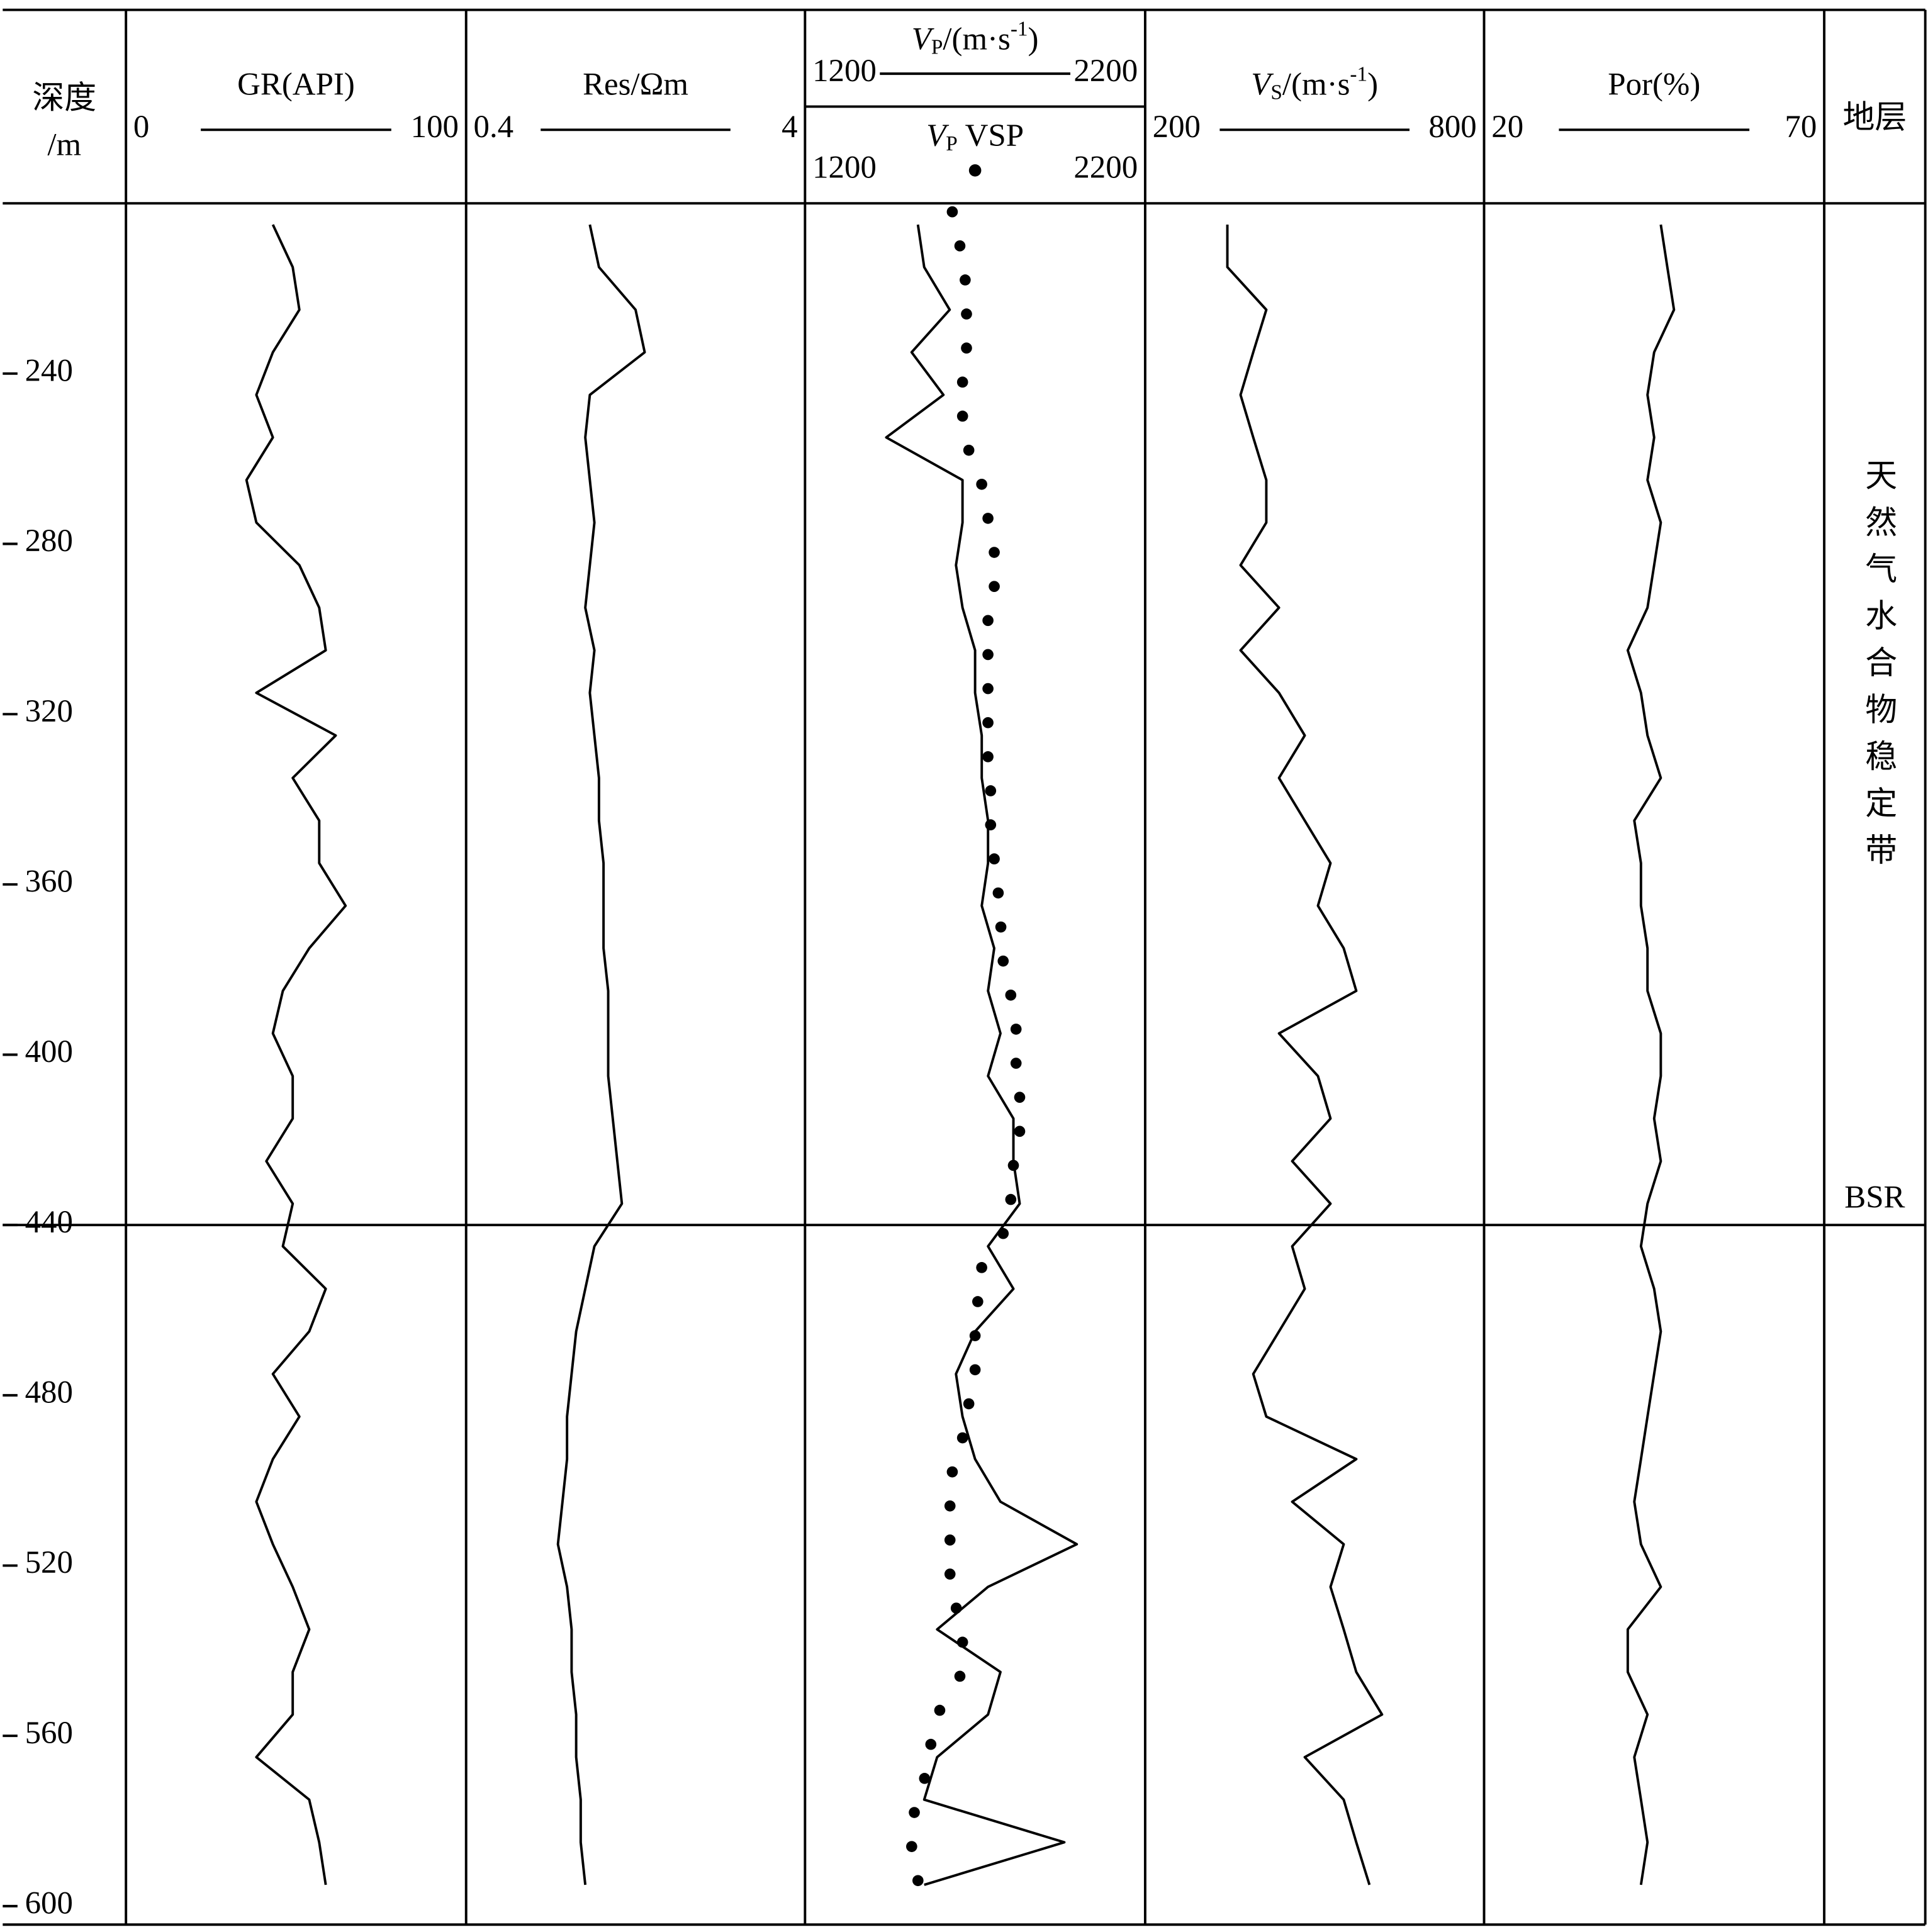 This screenshot has width=1928, height=1932. What do you see at coordinates (49, 541) in the screenshot?
I see `y-tick-label: 280` at bounding box center [49, 541].